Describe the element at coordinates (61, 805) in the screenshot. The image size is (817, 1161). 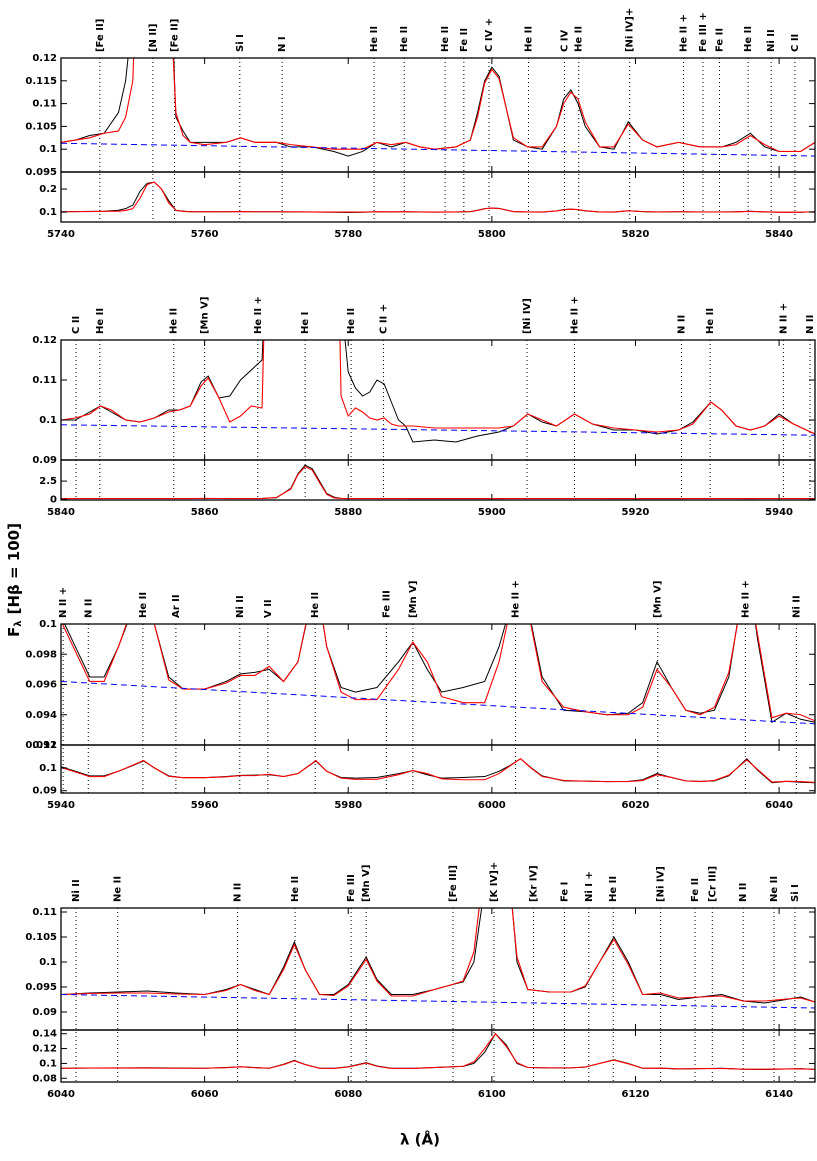
I see `x-tick-label: 5940` at that location.